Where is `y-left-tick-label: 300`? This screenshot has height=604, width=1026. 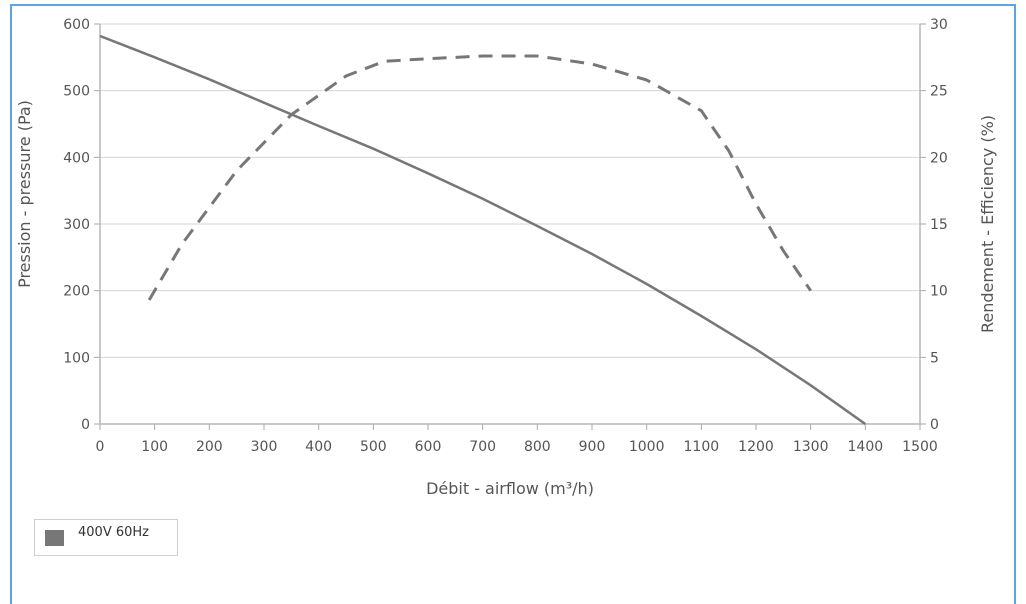 y-left-tick-label: 300 is located at coordinates (76, 225).